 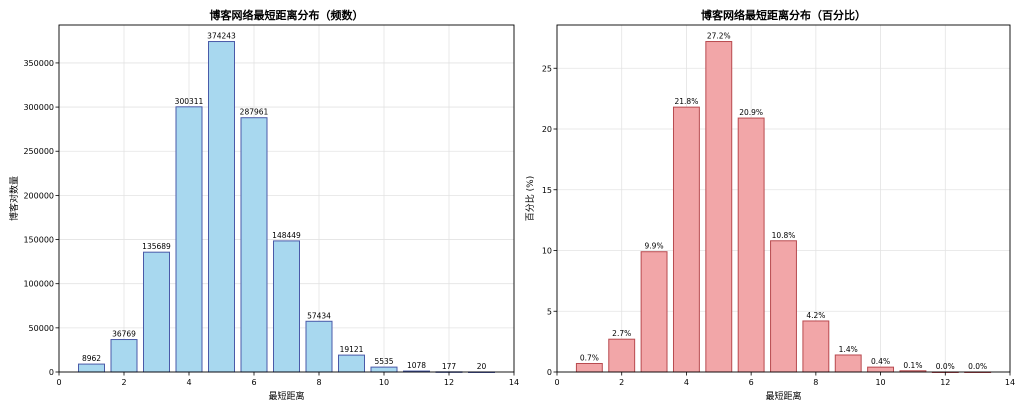 What do you see at coordinates (51, 372) in the screenshot?
I see `freq-y-tick-label: 0` at bounding box center [51, 372].